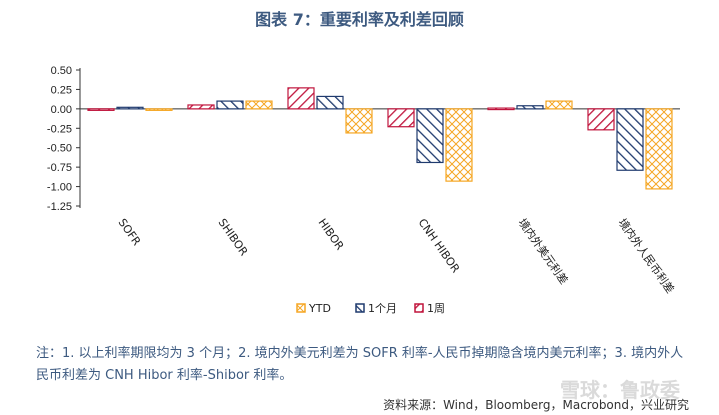 The image size is (719, 415). What do you see at coordinates (536, 405) in the screenshot?
I see `source-text: 资料来源：Wind，Bloomberg，Macrobond，兴业研究` at bounding box center [536, 405].